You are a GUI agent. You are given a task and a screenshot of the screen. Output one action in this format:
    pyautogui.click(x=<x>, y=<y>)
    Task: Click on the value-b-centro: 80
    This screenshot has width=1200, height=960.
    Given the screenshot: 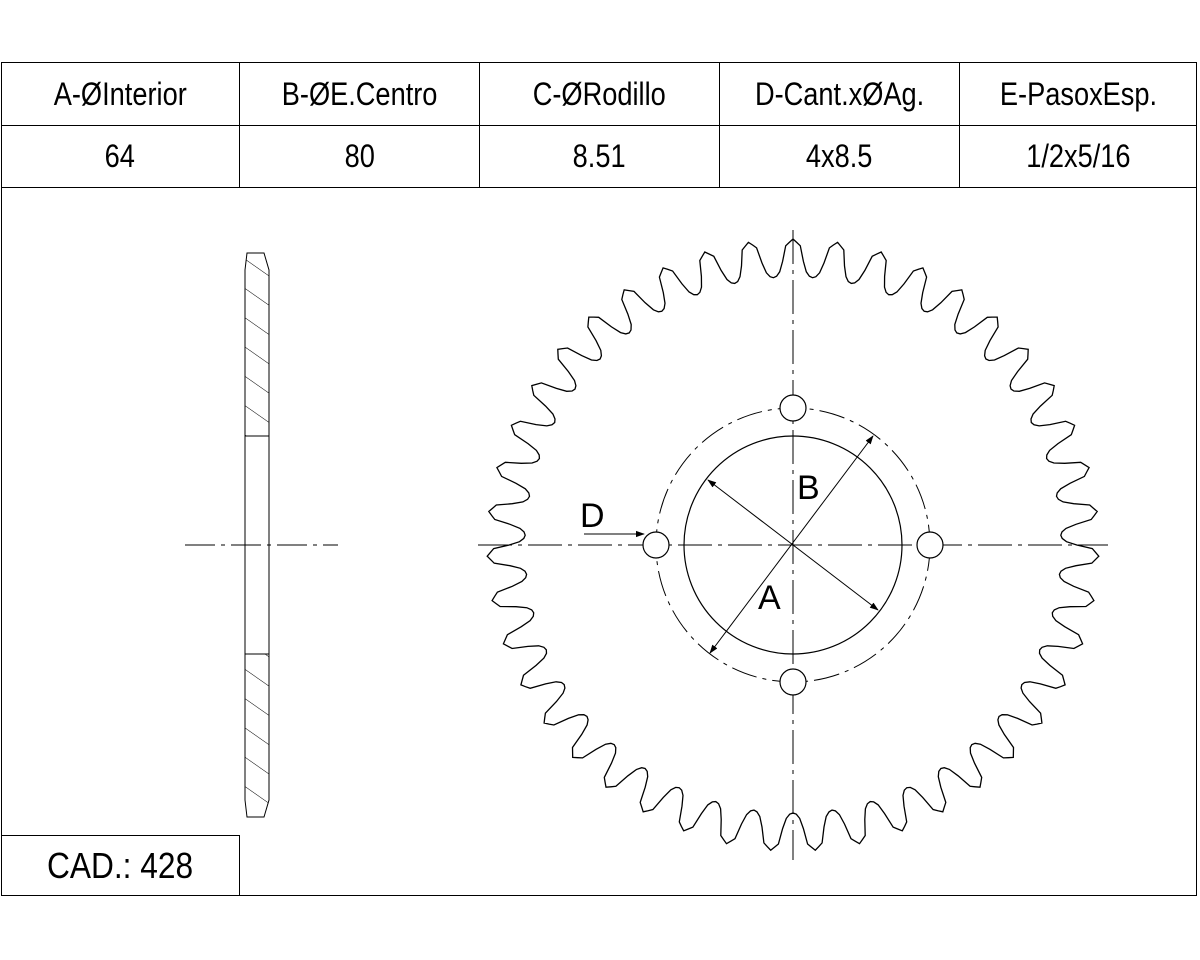 What is the action you would take?
    pyautogui.click(x=359, y=156)
    